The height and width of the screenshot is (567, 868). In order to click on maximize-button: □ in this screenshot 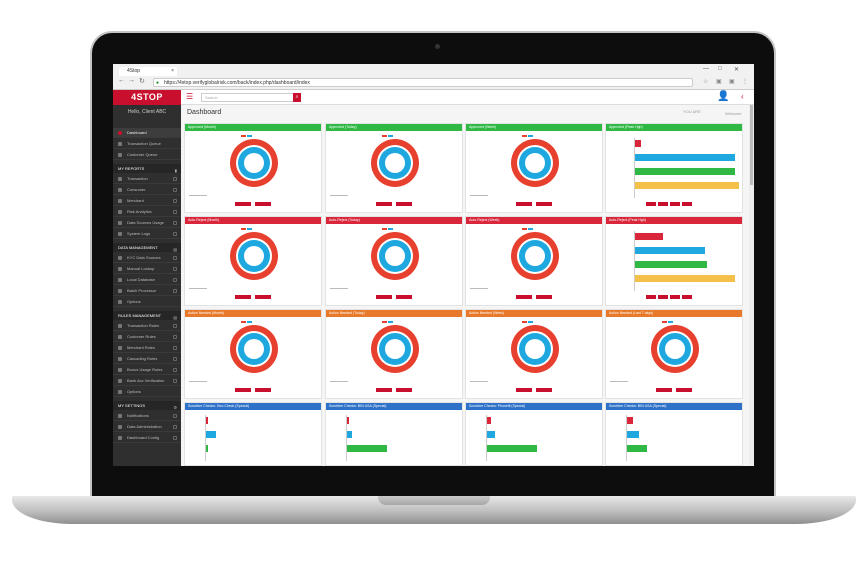, I will do `click(720, 69)`.